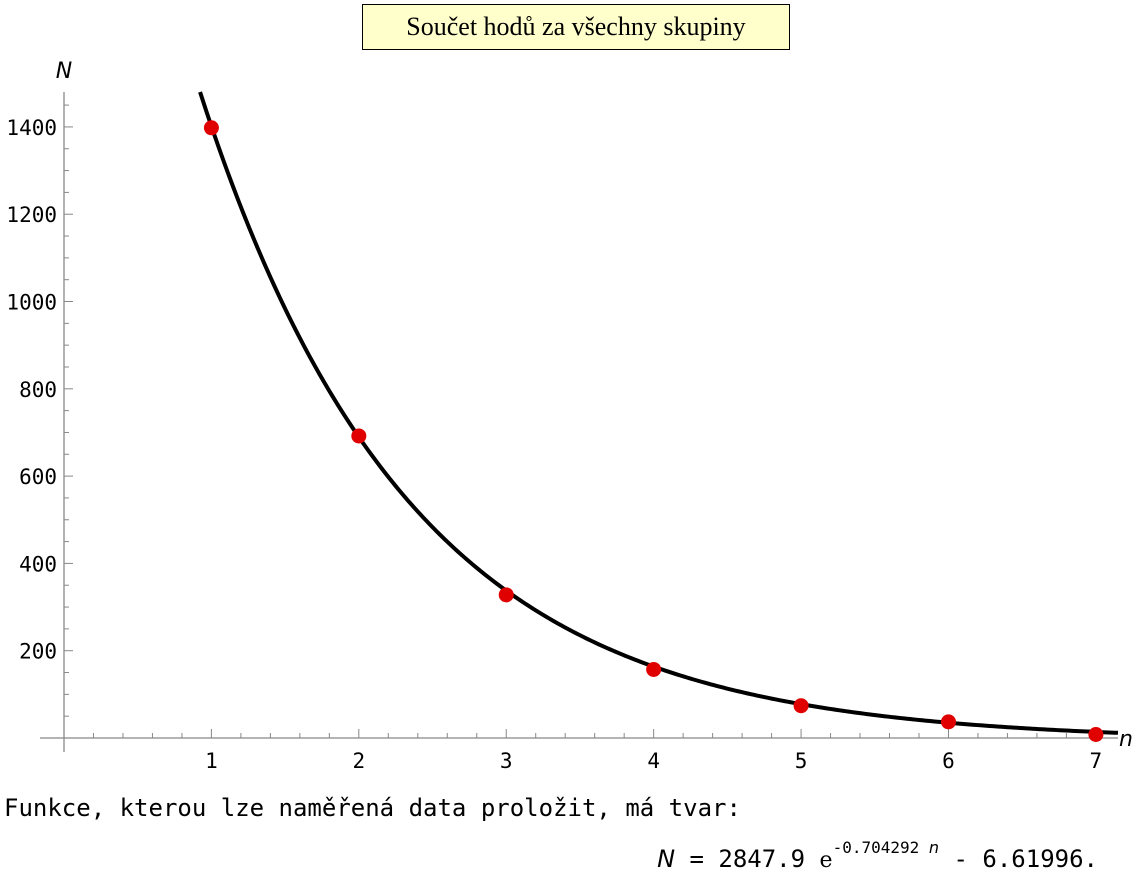  What do you see at coordinates (31, 128) in the screenshot?
I see `y-tick-label: 1400` at bounding box center [31, 128].